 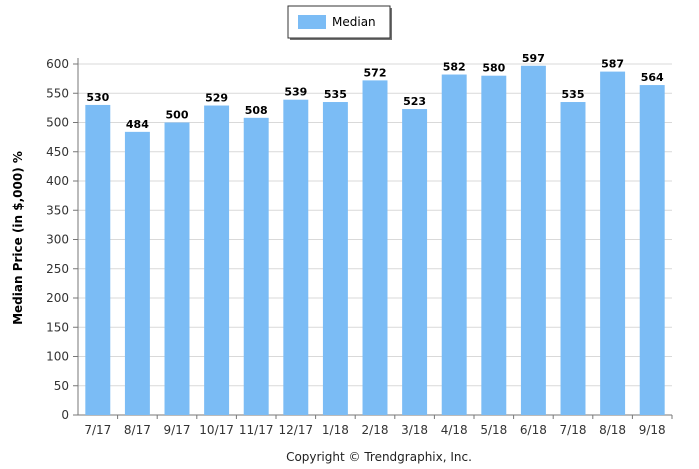 I want to click on bar-2/18, so click(x=375, y=247).